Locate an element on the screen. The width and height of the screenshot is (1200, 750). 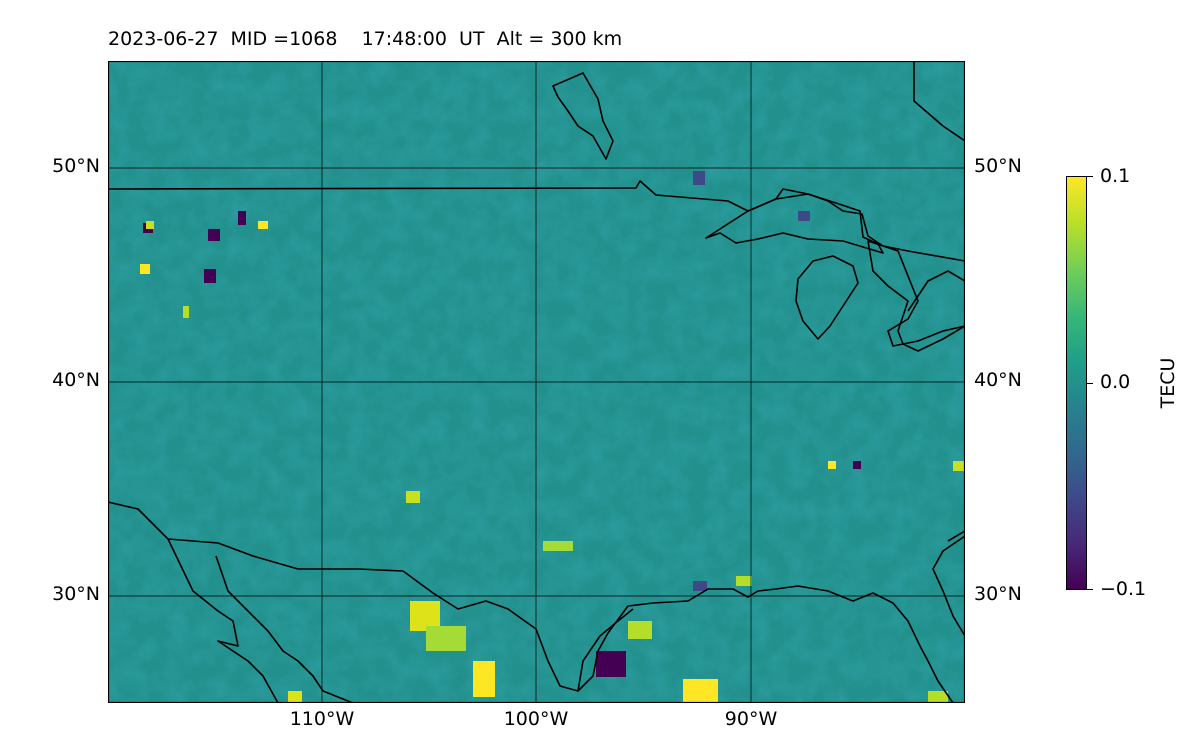
colorbar-tick-min is located at coordinates (1090, 589).